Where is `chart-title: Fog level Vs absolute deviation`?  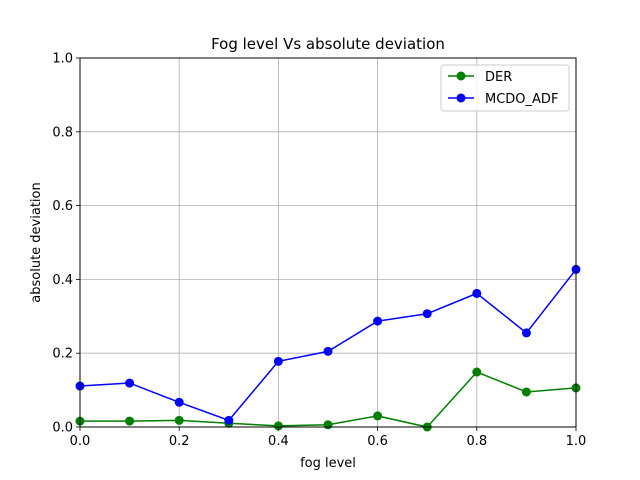 chart-title: Fog level Vs absolute deviation is located at coordinates (328, 44).